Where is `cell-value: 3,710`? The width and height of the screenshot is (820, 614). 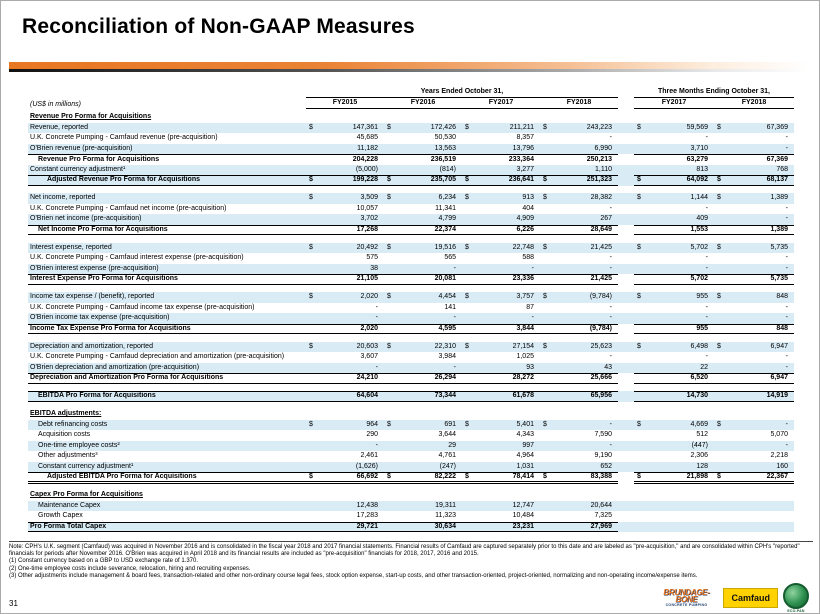
cell-value: 3,710 is located at coordinates (699, 148).